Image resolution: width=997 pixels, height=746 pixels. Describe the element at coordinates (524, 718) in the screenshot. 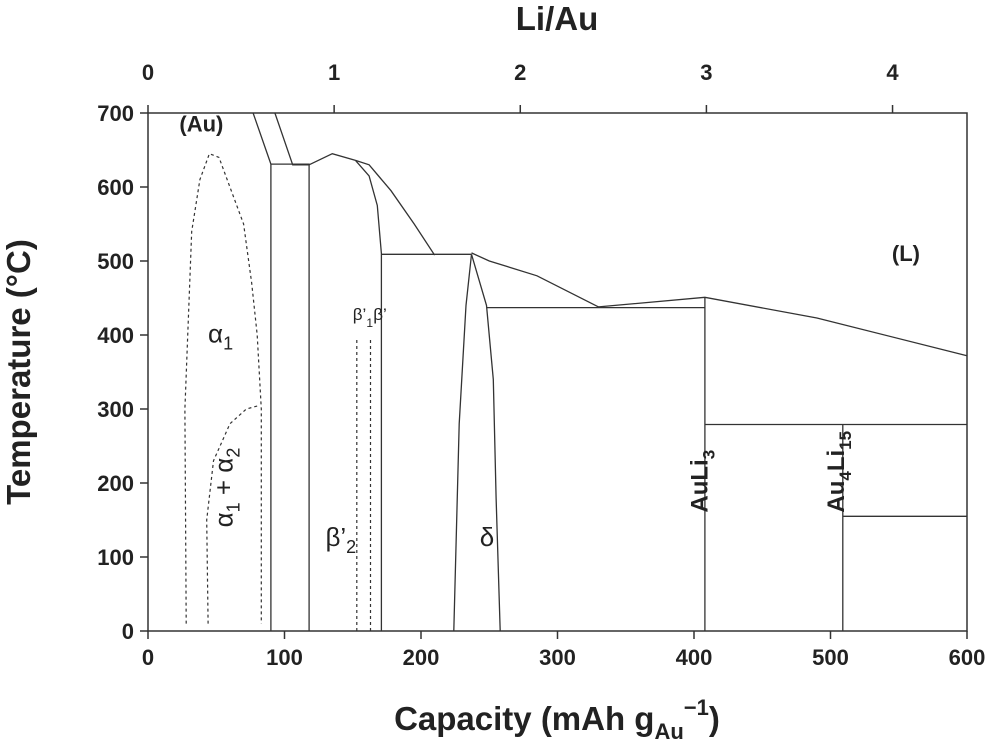

I see `x-axis-title-main: Capacity (mAh g` at that location.